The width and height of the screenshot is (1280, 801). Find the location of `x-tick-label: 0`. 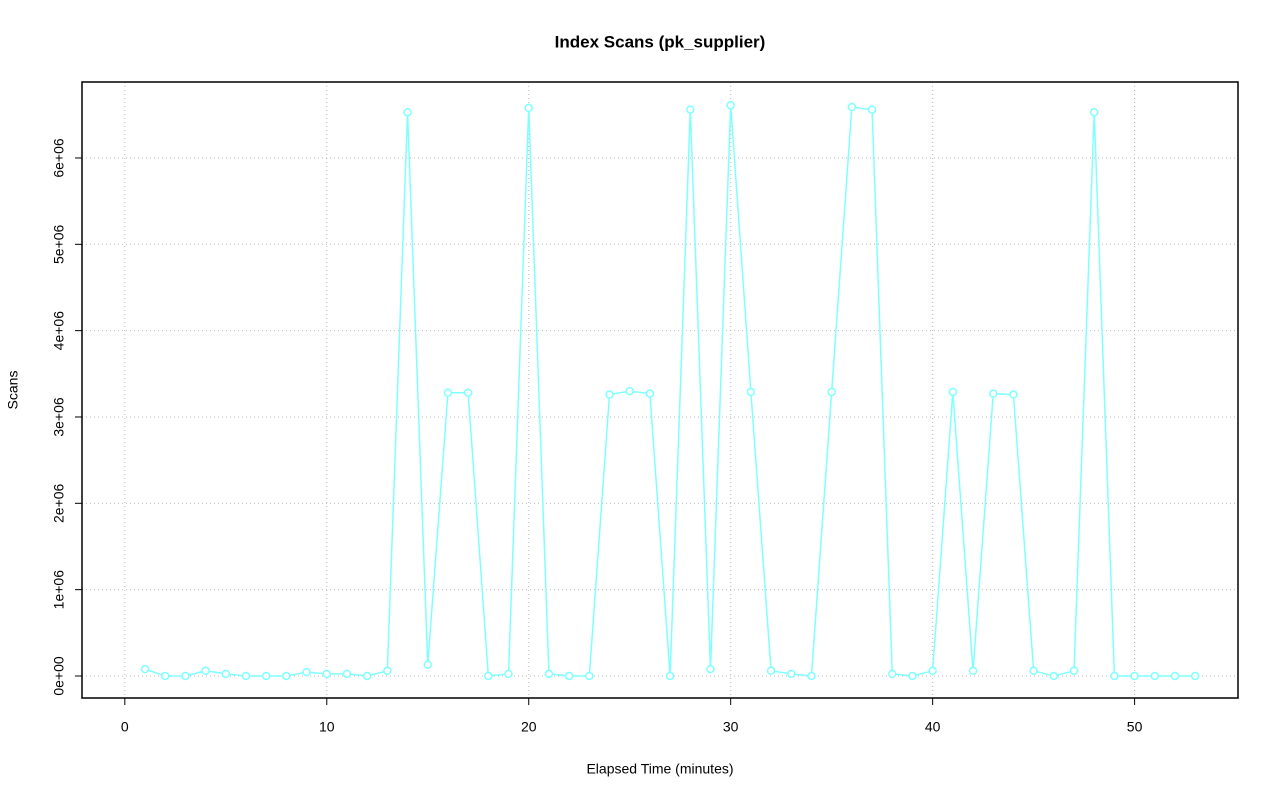

x-tick-label: 0 is located at coordinates (125, 727).